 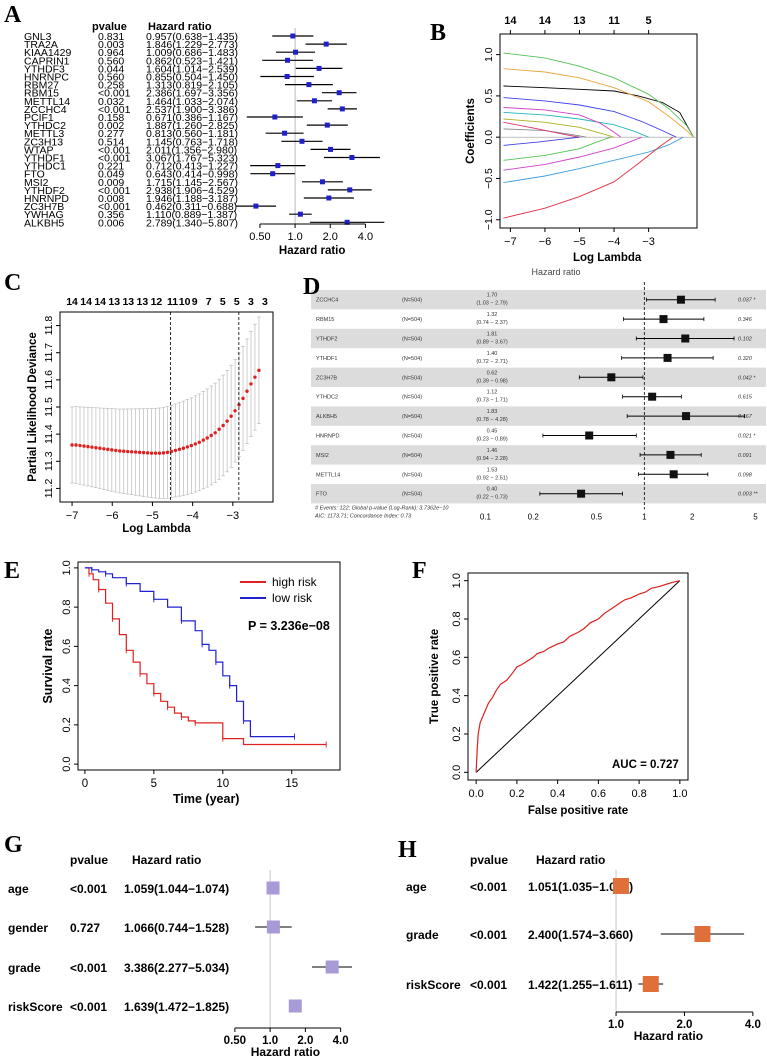 I want to click on pvalue-text: 0.560, so click(x=111, y=61).